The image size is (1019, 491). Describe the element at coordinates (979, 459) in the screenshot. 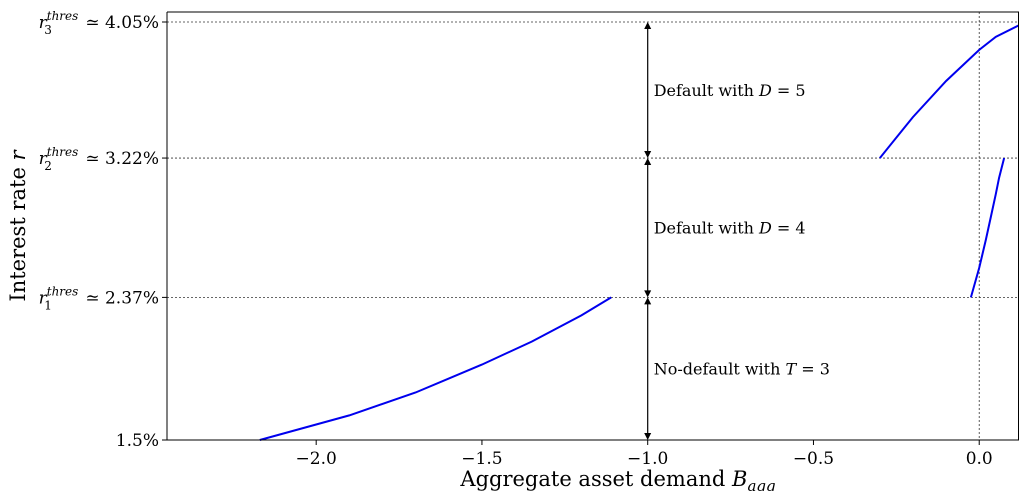

I see `x-tick-label: 0.0` at that location.